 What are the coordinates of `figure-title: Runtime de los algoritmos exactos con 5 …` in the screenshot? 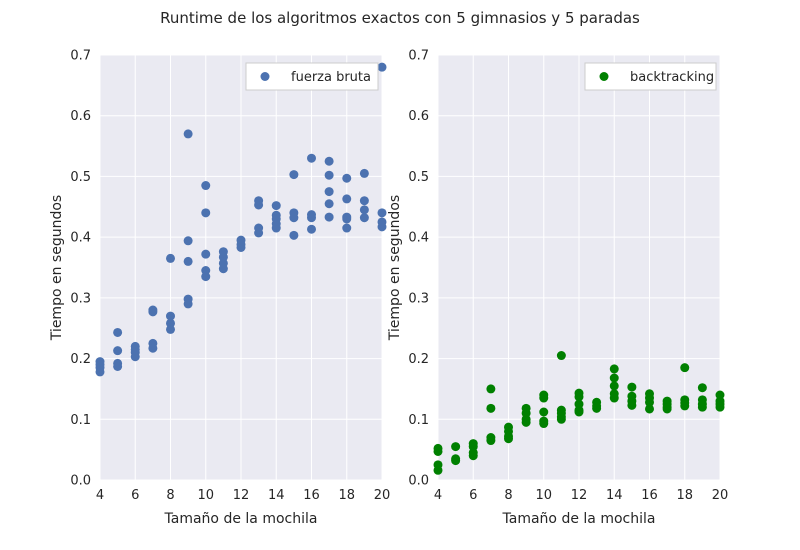 It's located at (400, 18).